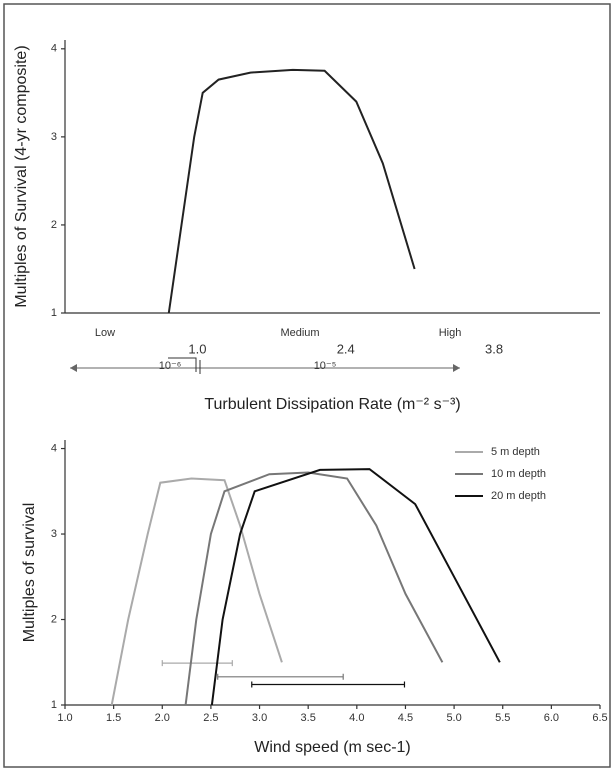 The height and width of the screenshot is (772, 615). I want to click on marker, so click(184, 365).